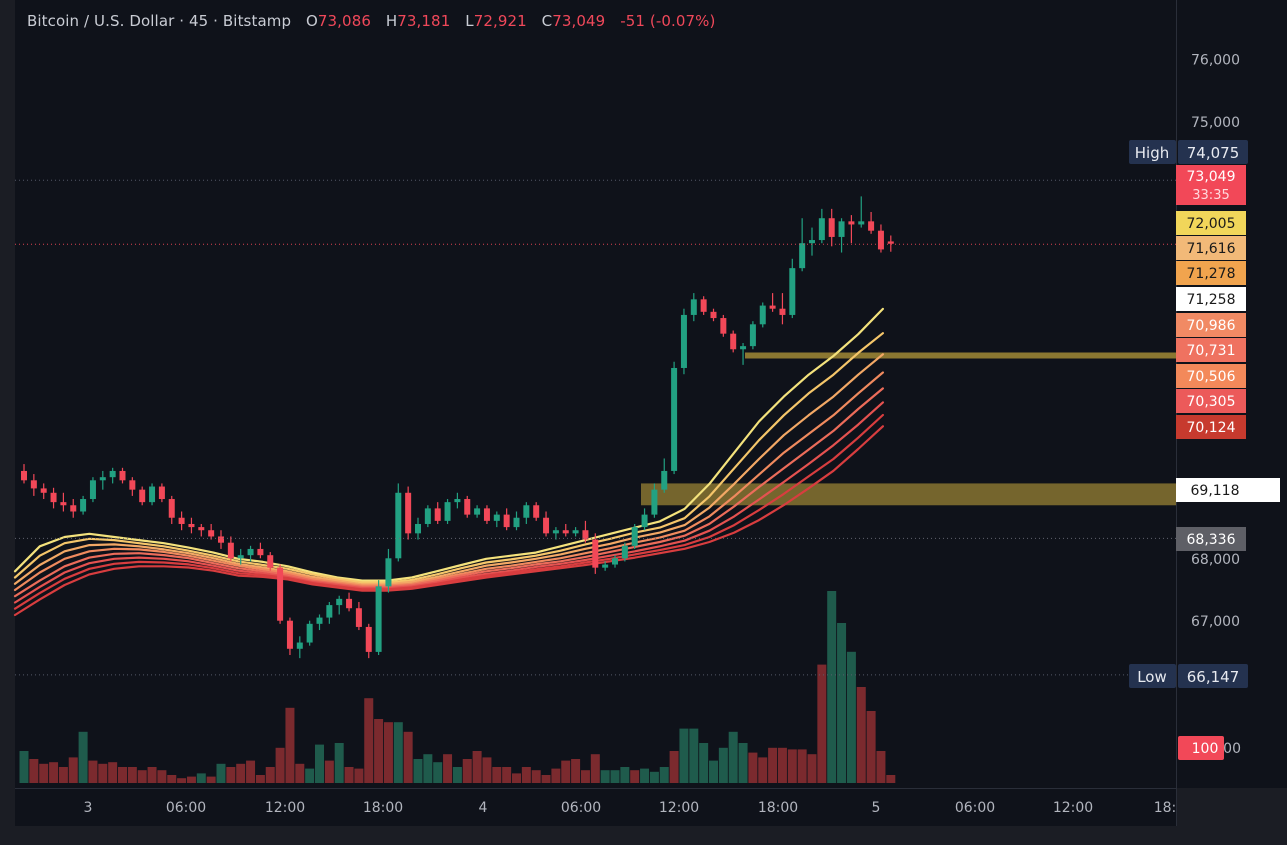  I want to click on volume-badge-bg, so click(1201, 748).